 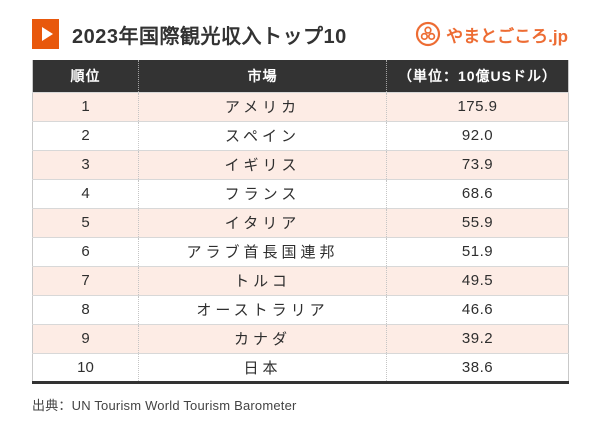 What do you see at coordinates (209, 36) in the screenshot?
I see `page-title: 2023年国際観光収入トップ10` at bounding box center [209, 36].